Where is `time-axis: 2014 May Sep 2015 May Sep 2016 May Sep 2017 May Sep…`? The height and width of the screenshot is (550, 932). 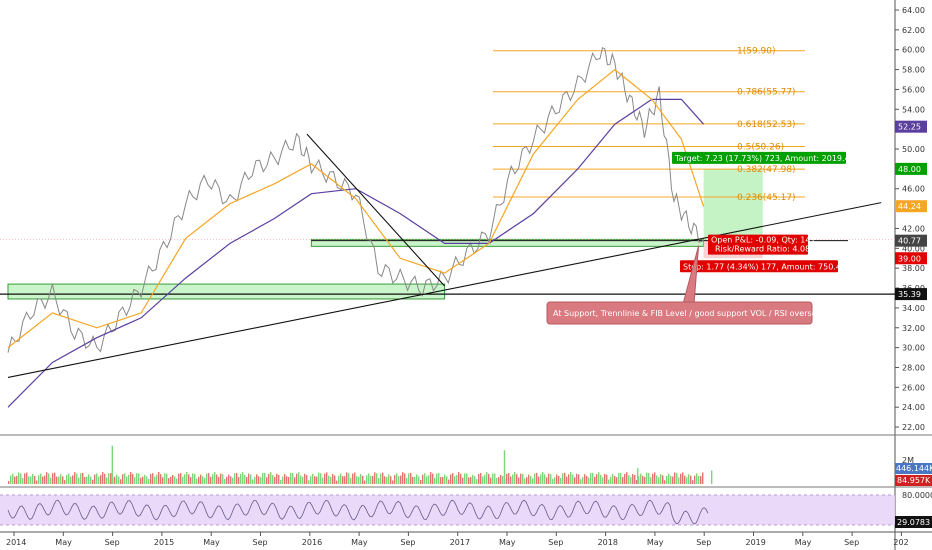
time-axis: 2014 May Sep 2015 May Sep 2016 May Sep 2017 May Sep… is located at coordinates (457, 539).